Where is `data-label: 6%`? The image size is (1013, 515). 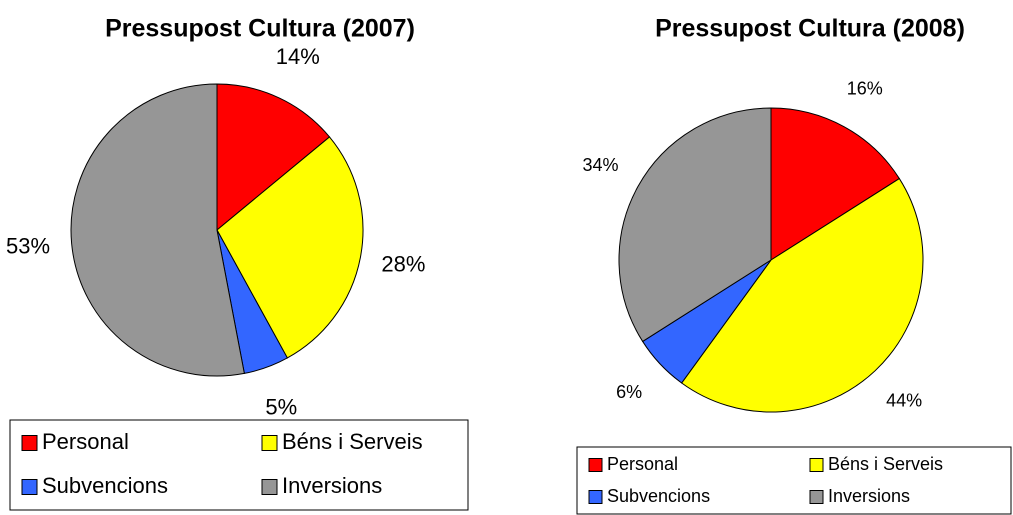 data-label: 6% is located at coordinates (629, 392).